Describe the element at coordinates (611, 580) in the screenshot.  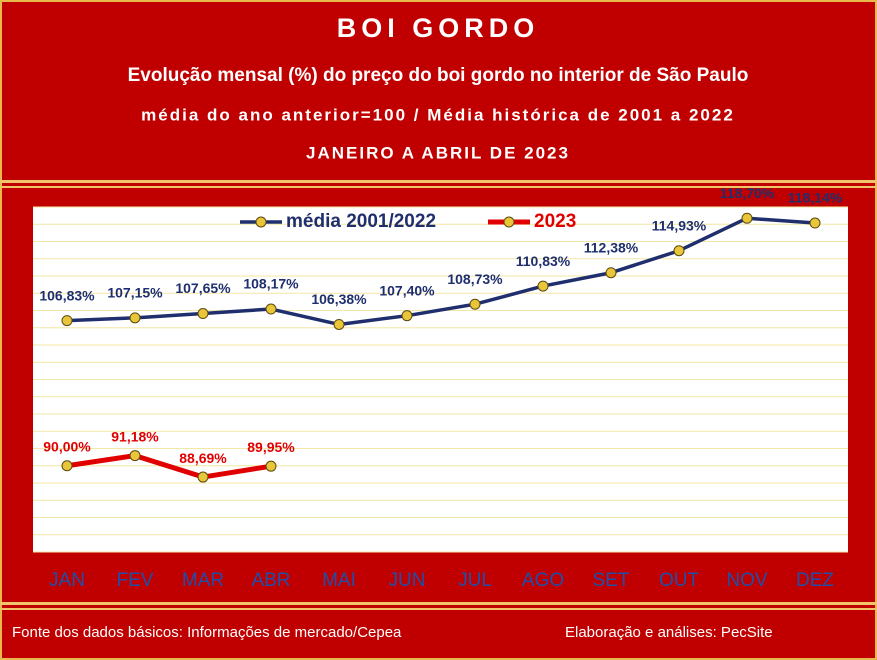
I see `x-tick-label: SET` at that location.